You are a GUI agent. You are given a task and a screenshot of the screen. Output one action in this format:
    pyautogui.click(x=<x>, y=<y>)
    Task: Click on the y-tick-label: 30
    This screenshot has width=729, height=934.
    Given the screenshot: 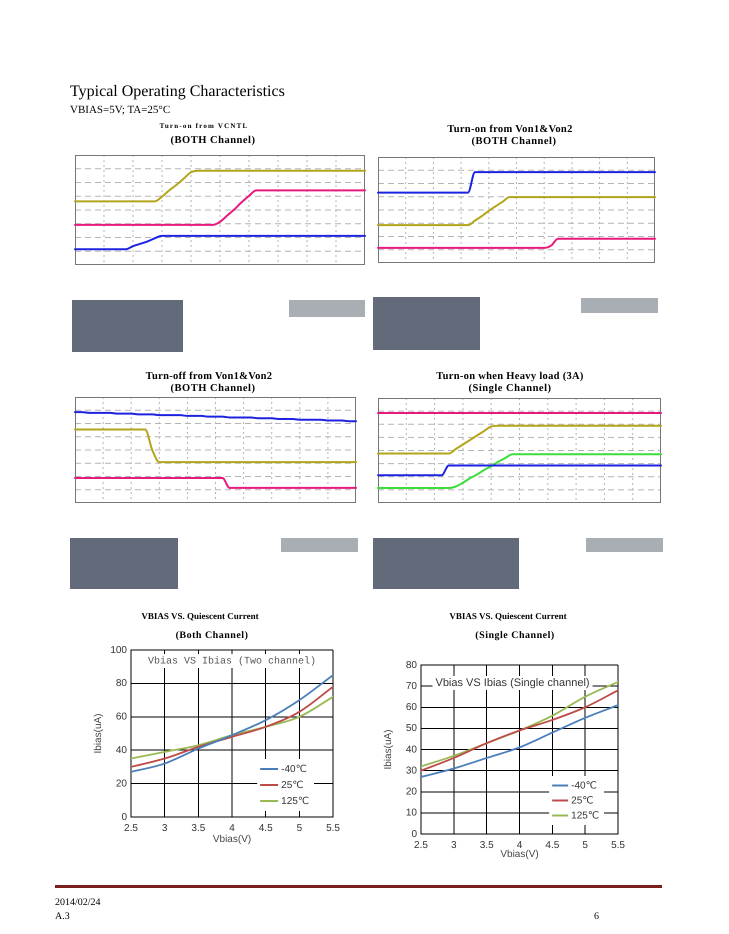 What is the action you would take?
    pyautogui.click(x=412, y=770)
    